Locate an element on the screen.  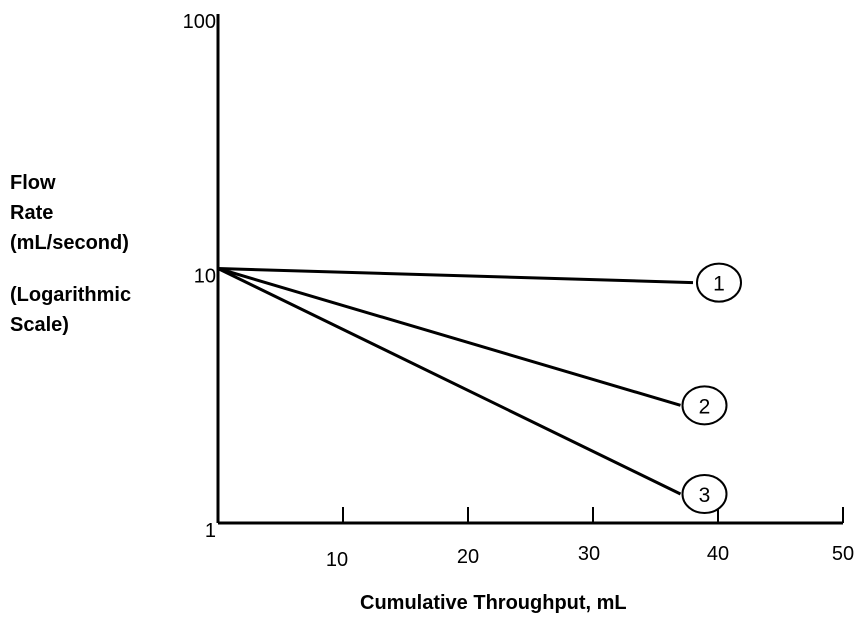
y-axis-note-line-1: (Logarithmic is located at coordinates (71, 295).